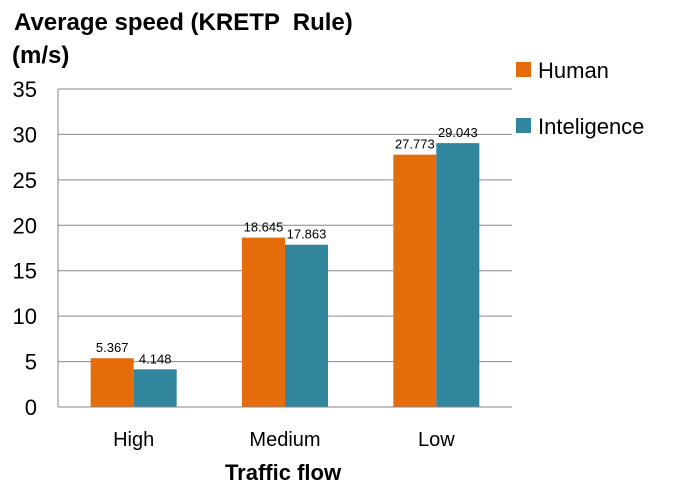 The image size is (676, 495). What do you see at coordinates (436, 440) in the screenshot?
I see `x-tick-label: Low` at bounding box center [436, 440].